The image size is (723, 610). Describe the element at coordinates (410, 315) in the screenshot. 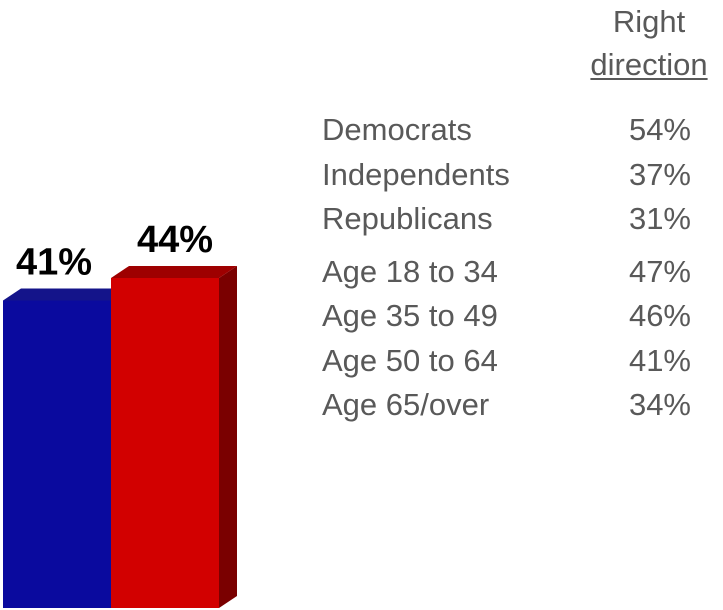

I see `breakdown-label: Age 35 to 49` at that location.